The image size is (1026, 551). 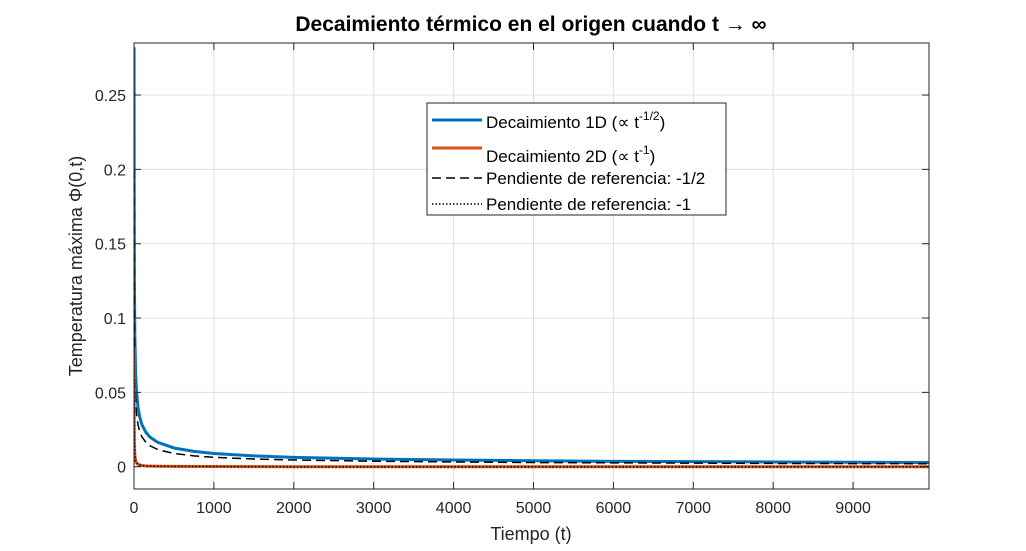 What do you see at coordinates (115, 319) in the screenshot?
I see `y-tick-label: 0.1` at bounding box center [115, 319].